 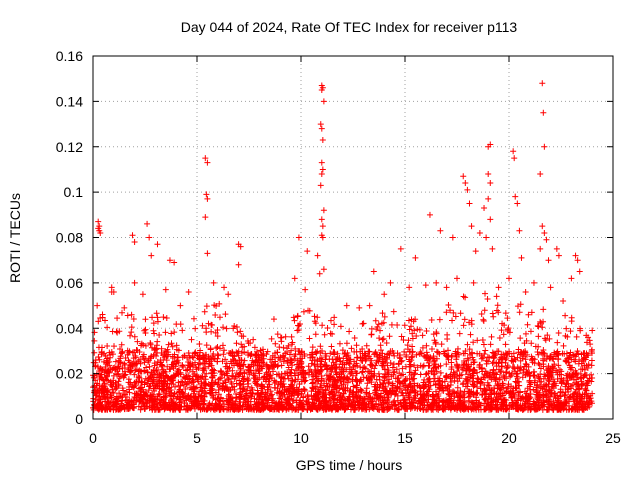 What do you see at coordinates (301, 438) in the screenshot?
I see `x-tick-label: 10` at bounding box center [301, 438].